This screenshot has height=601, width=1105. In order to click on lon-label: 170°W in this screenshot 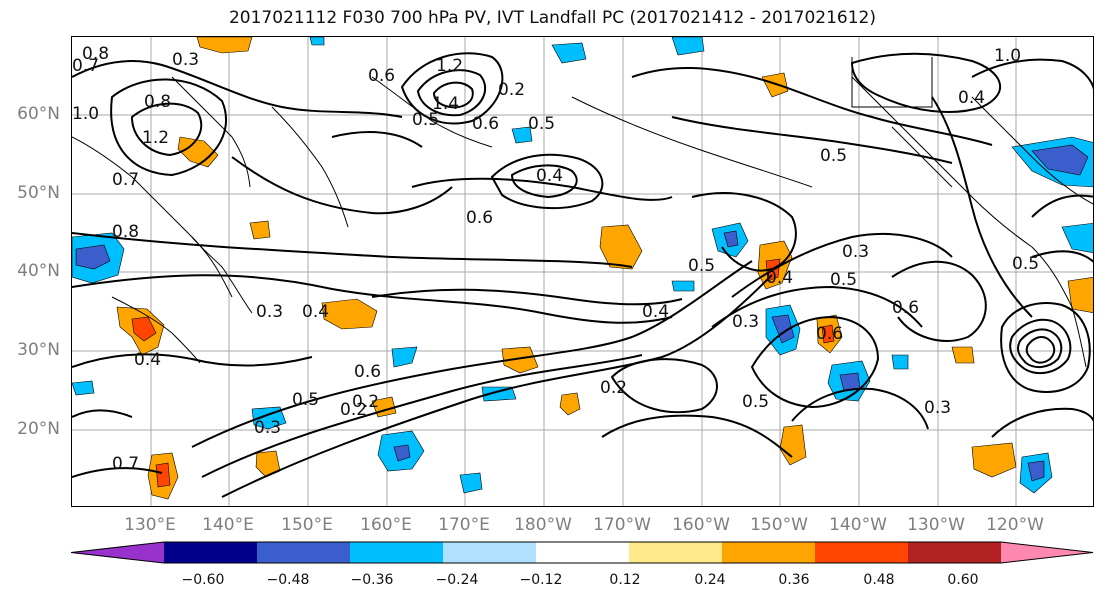, I will do `click(622, 525)`.